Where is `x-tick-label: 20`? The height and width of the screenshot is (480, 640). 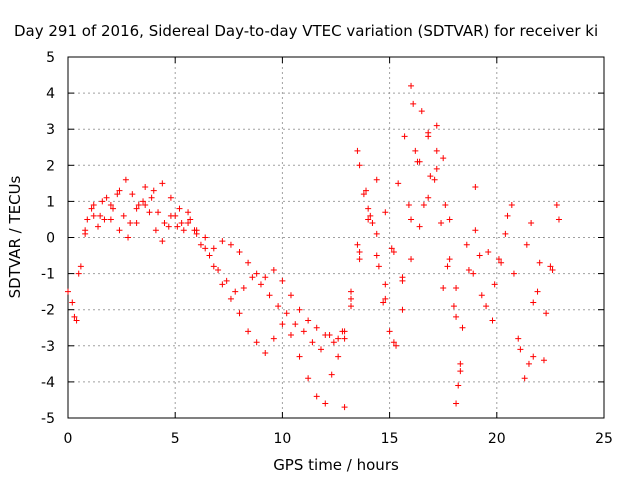
x-tick-label: 20 is located at coordinates (497, 439).